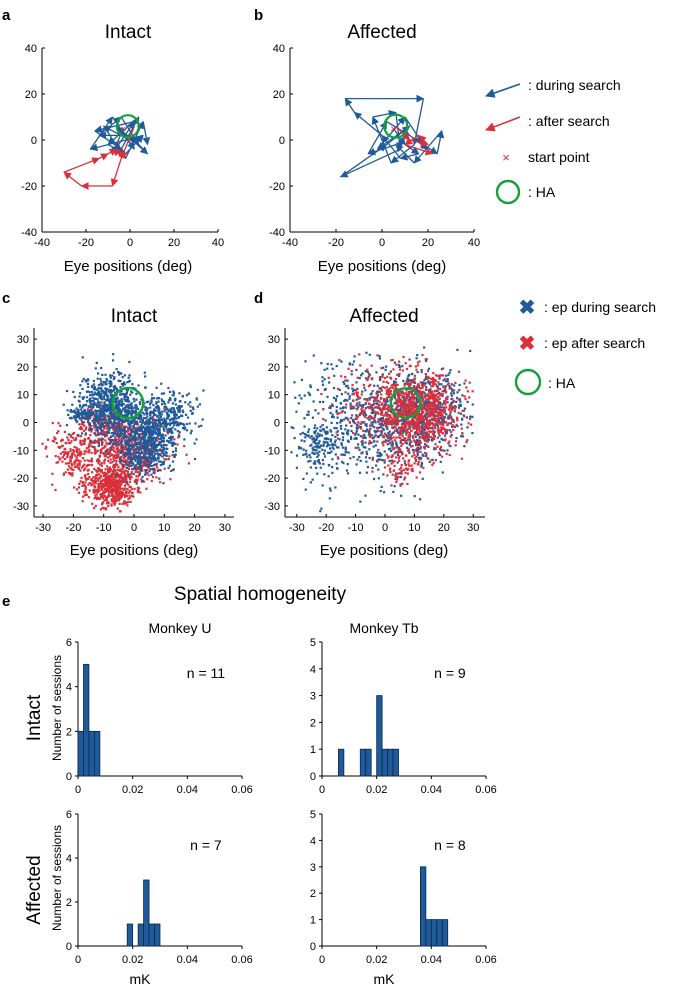  I want to click on row-label-intact: Intact, so click(34, 717).